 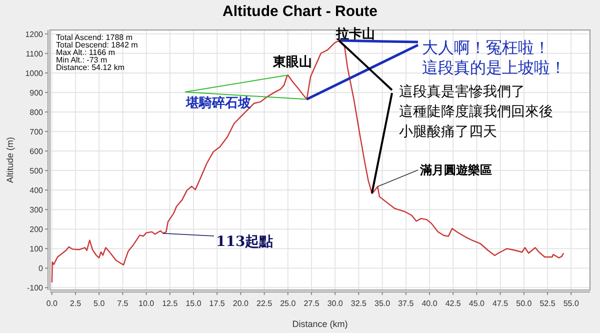 What do you see at coordinates (41, 269) in the screenshot?
I see `y-tick-label: 0` at bounding box center [41, 269].